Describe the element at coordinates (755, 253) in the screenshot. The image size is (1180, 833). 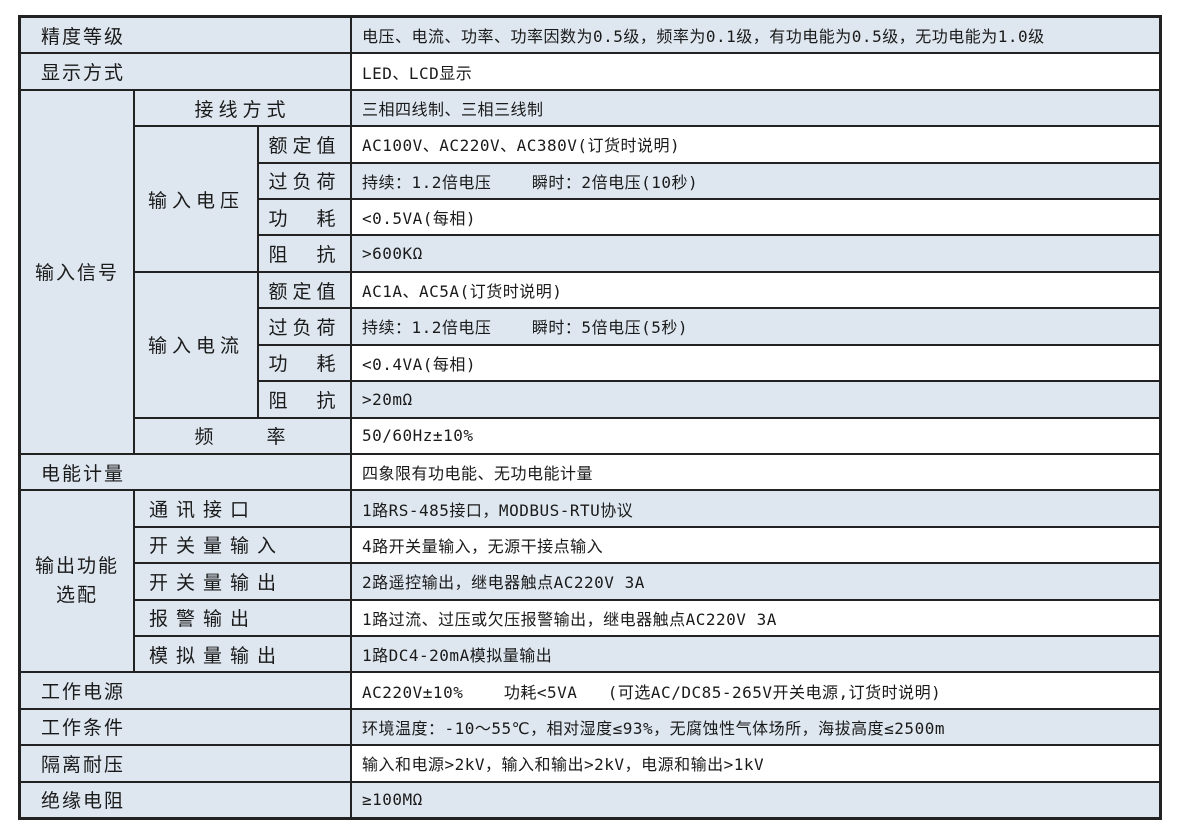
I see `voltage-impedance-value: >600KΩ` at that location.